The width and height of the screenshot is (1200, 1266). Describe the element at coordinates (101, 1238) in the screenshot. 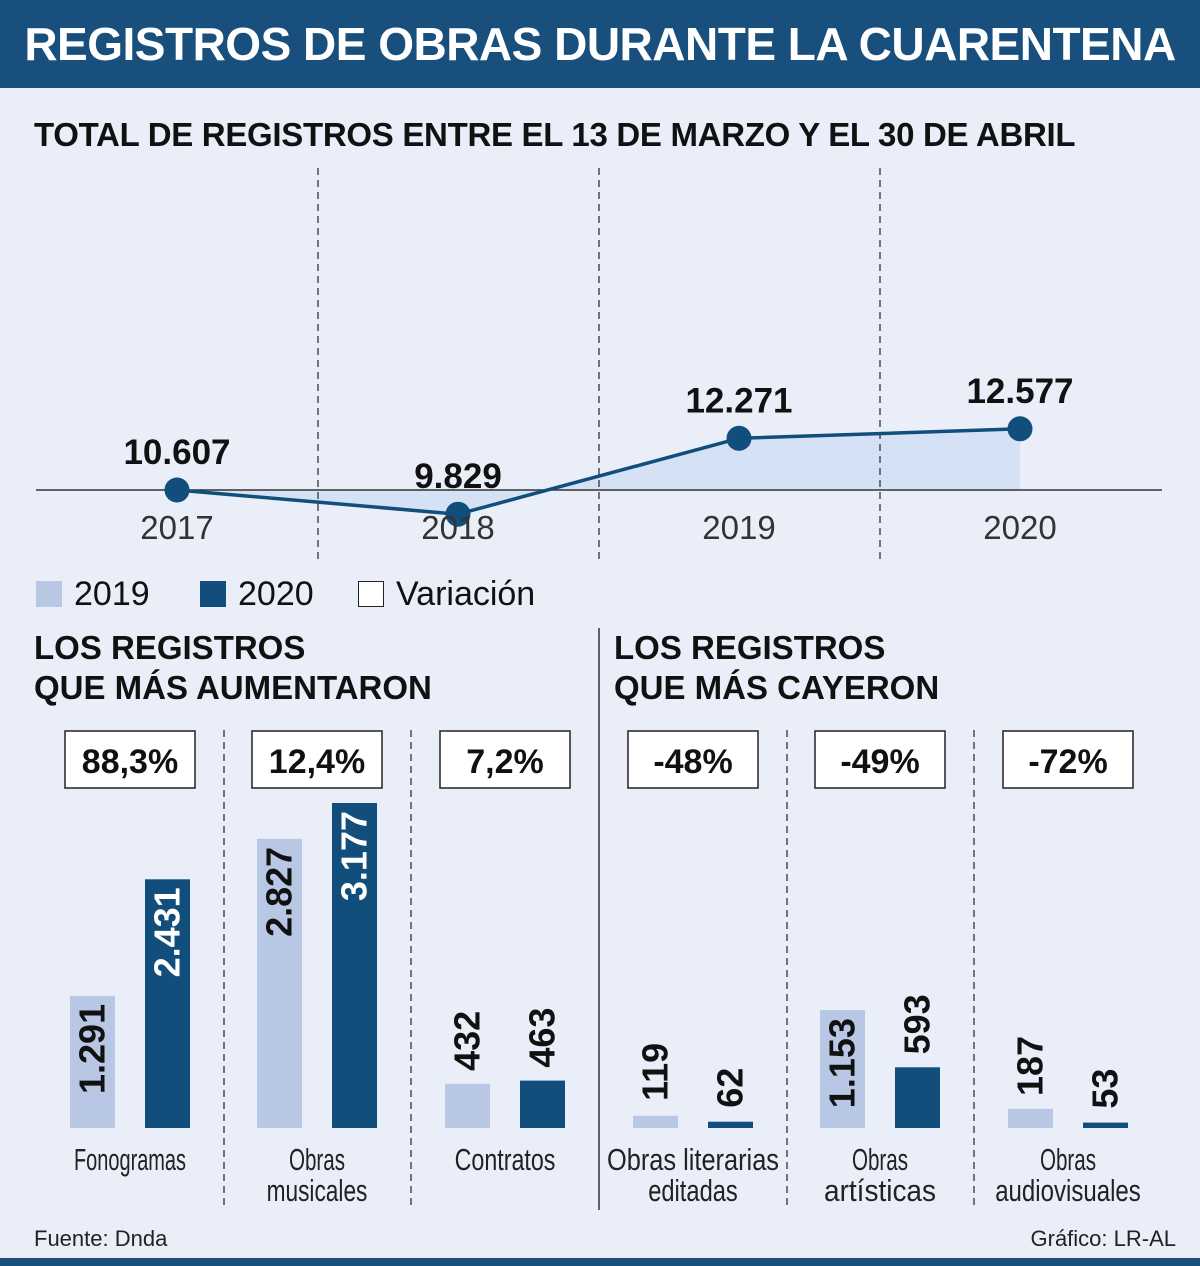

I see `source-note: Fuente: Dnda` at that location.